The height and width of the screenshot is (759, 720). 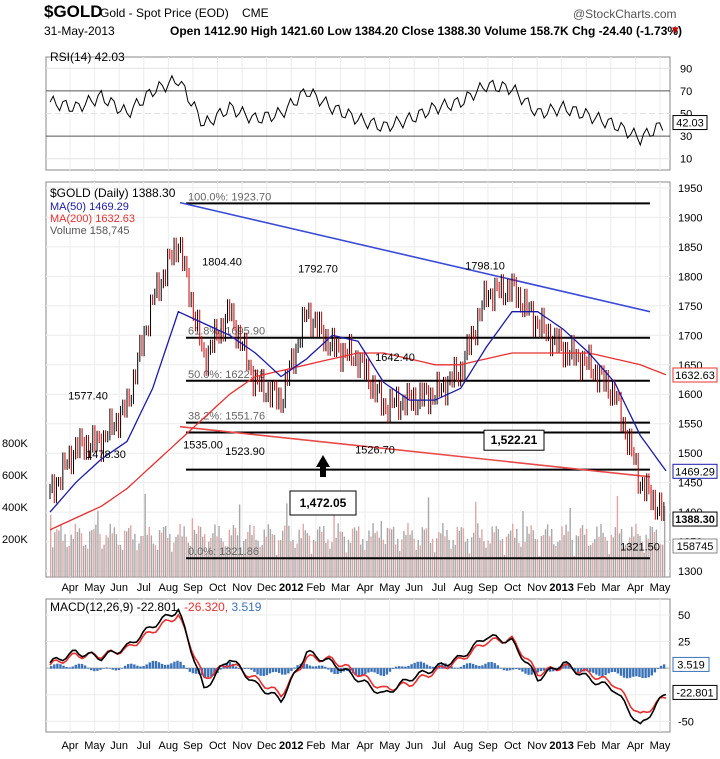 I want to click on month-label-bottom: Apr, so click(x=364, y=746).